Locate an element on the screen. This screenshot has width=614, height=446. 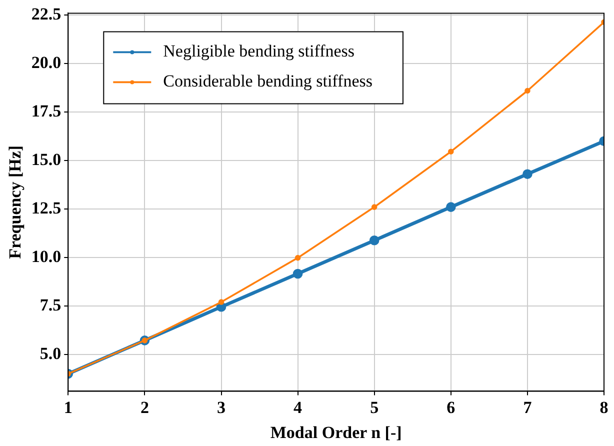
y-tick-label: 15.0 is located at coordinates (46, 159).